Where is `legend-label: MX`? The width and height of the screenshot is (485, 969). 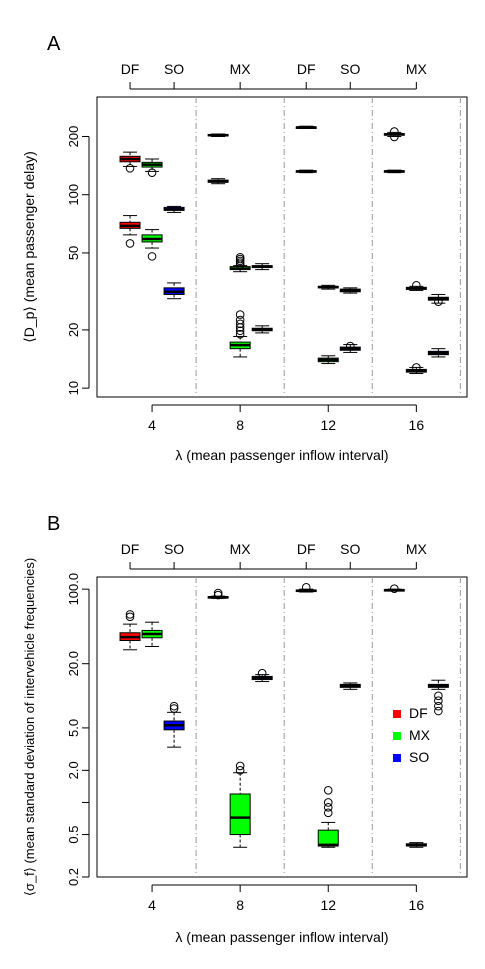 legend-label: MX is located at coordinates (420, 735).